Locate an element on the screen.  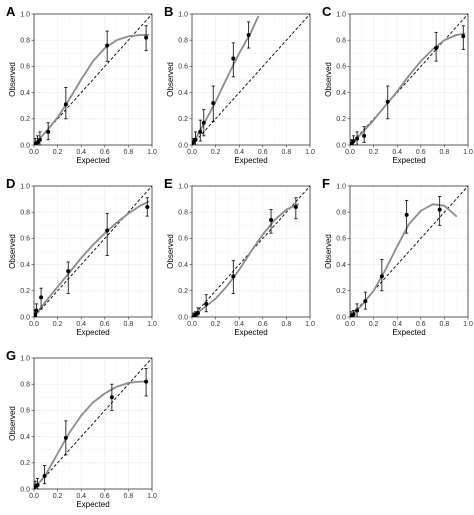
panel-label: E is located at coordinates (168, 183).